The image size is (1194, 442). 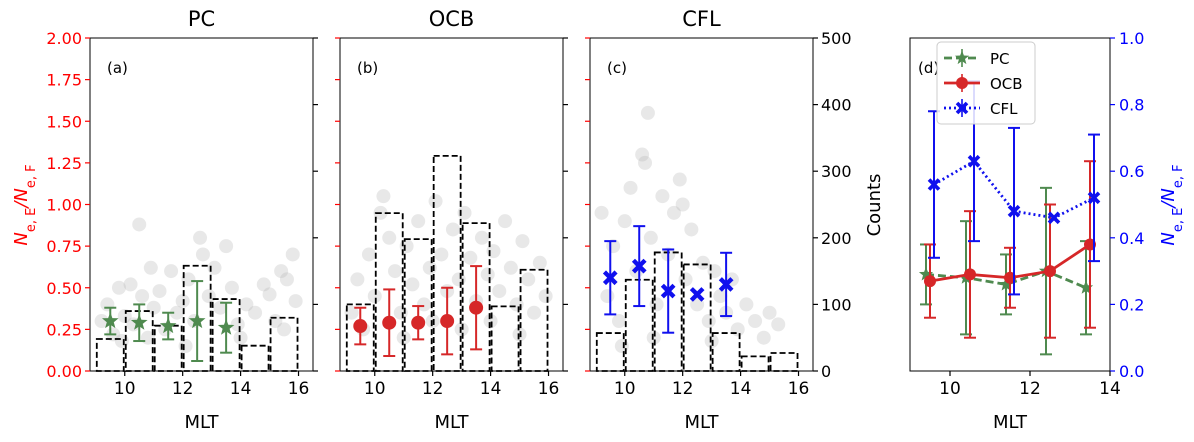 I want to click on y-tick-label: 1.0, so click(x=1131, y=38).